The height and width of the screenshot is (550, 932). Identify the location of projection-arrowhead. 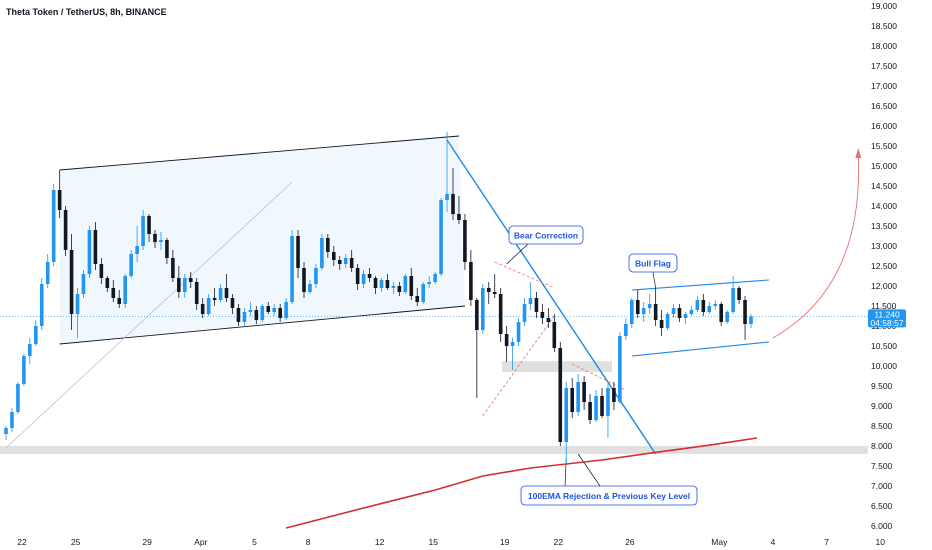
(858, 153).